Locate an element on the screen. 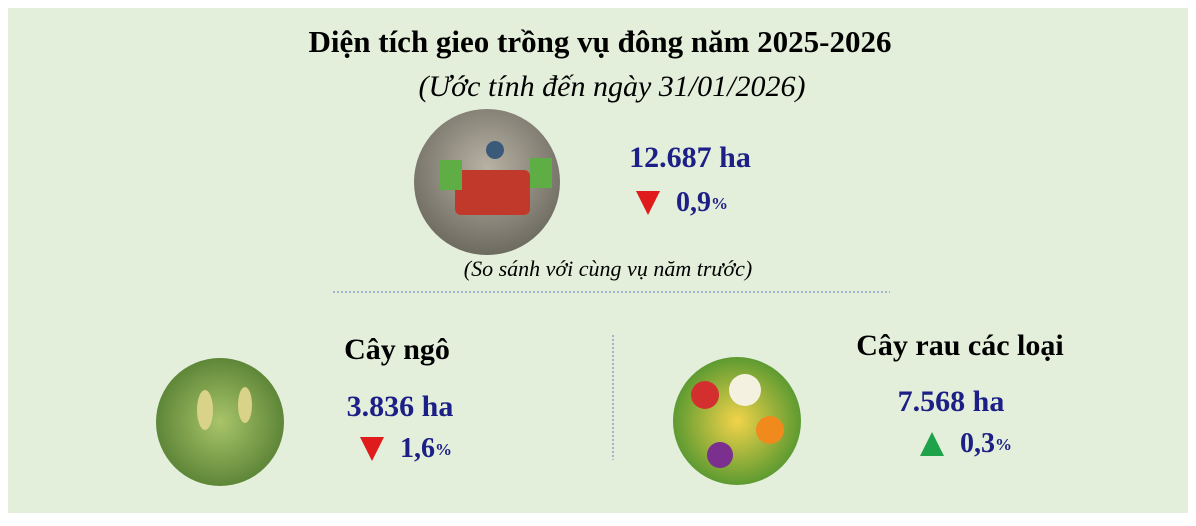 The height and width of the screenshot is (526, 1196). corn-photo is located at coordinates (220, 422).